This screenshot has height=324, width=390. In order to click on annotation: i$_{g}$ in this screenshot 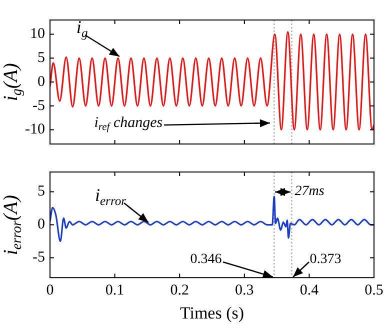, I will do `click(82, 28)`.